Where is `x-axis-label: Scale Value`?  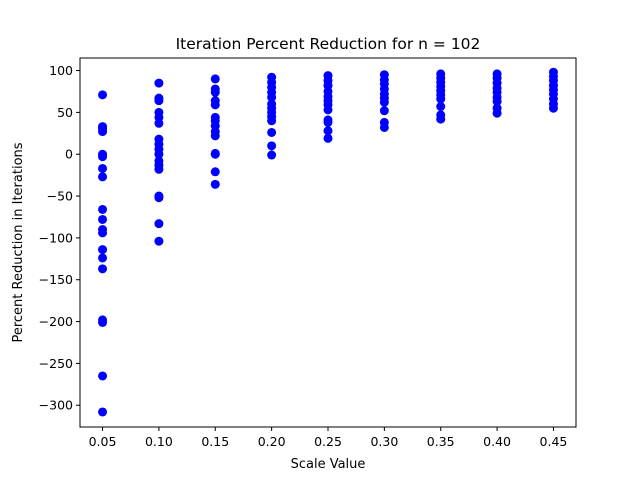 x-axis-label: Scale Value is located at coordinates (328, 464).